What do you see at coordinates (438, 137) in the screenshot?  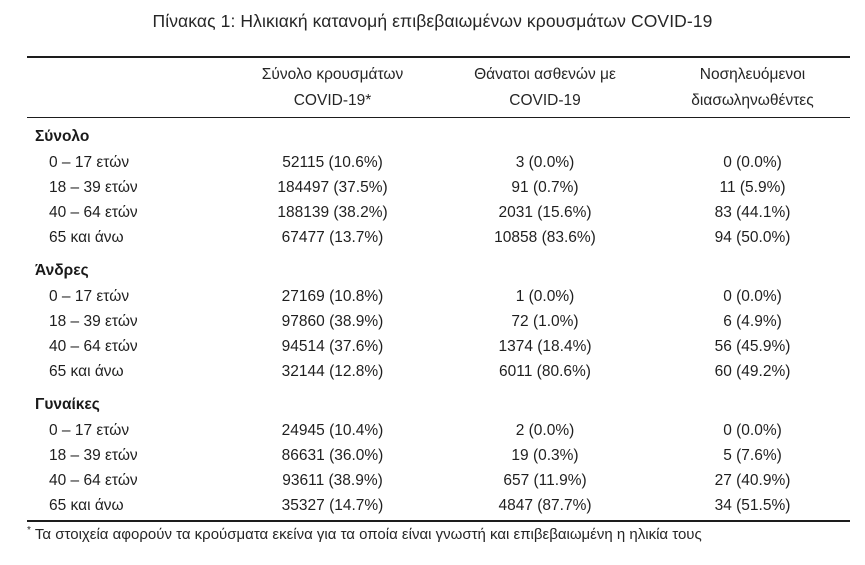 I see `section-header-row: Σύνολο` at bounding box center [438, 137].